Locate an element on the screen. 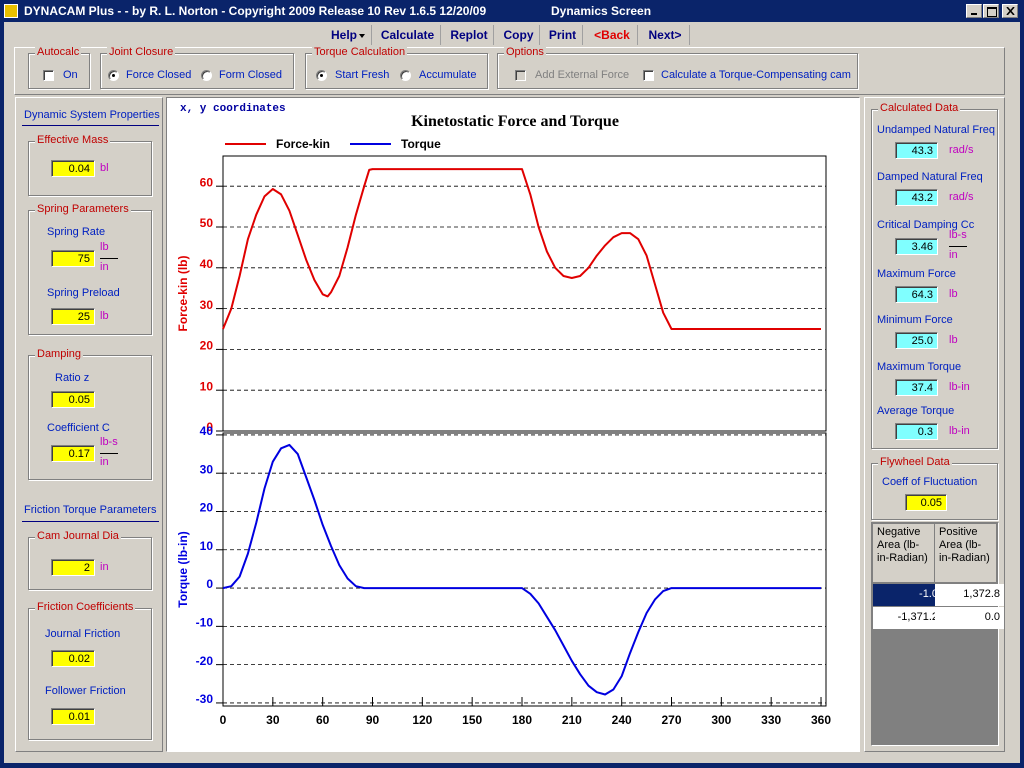  legend-label: Force-kin is located at coordinates (303, 144).